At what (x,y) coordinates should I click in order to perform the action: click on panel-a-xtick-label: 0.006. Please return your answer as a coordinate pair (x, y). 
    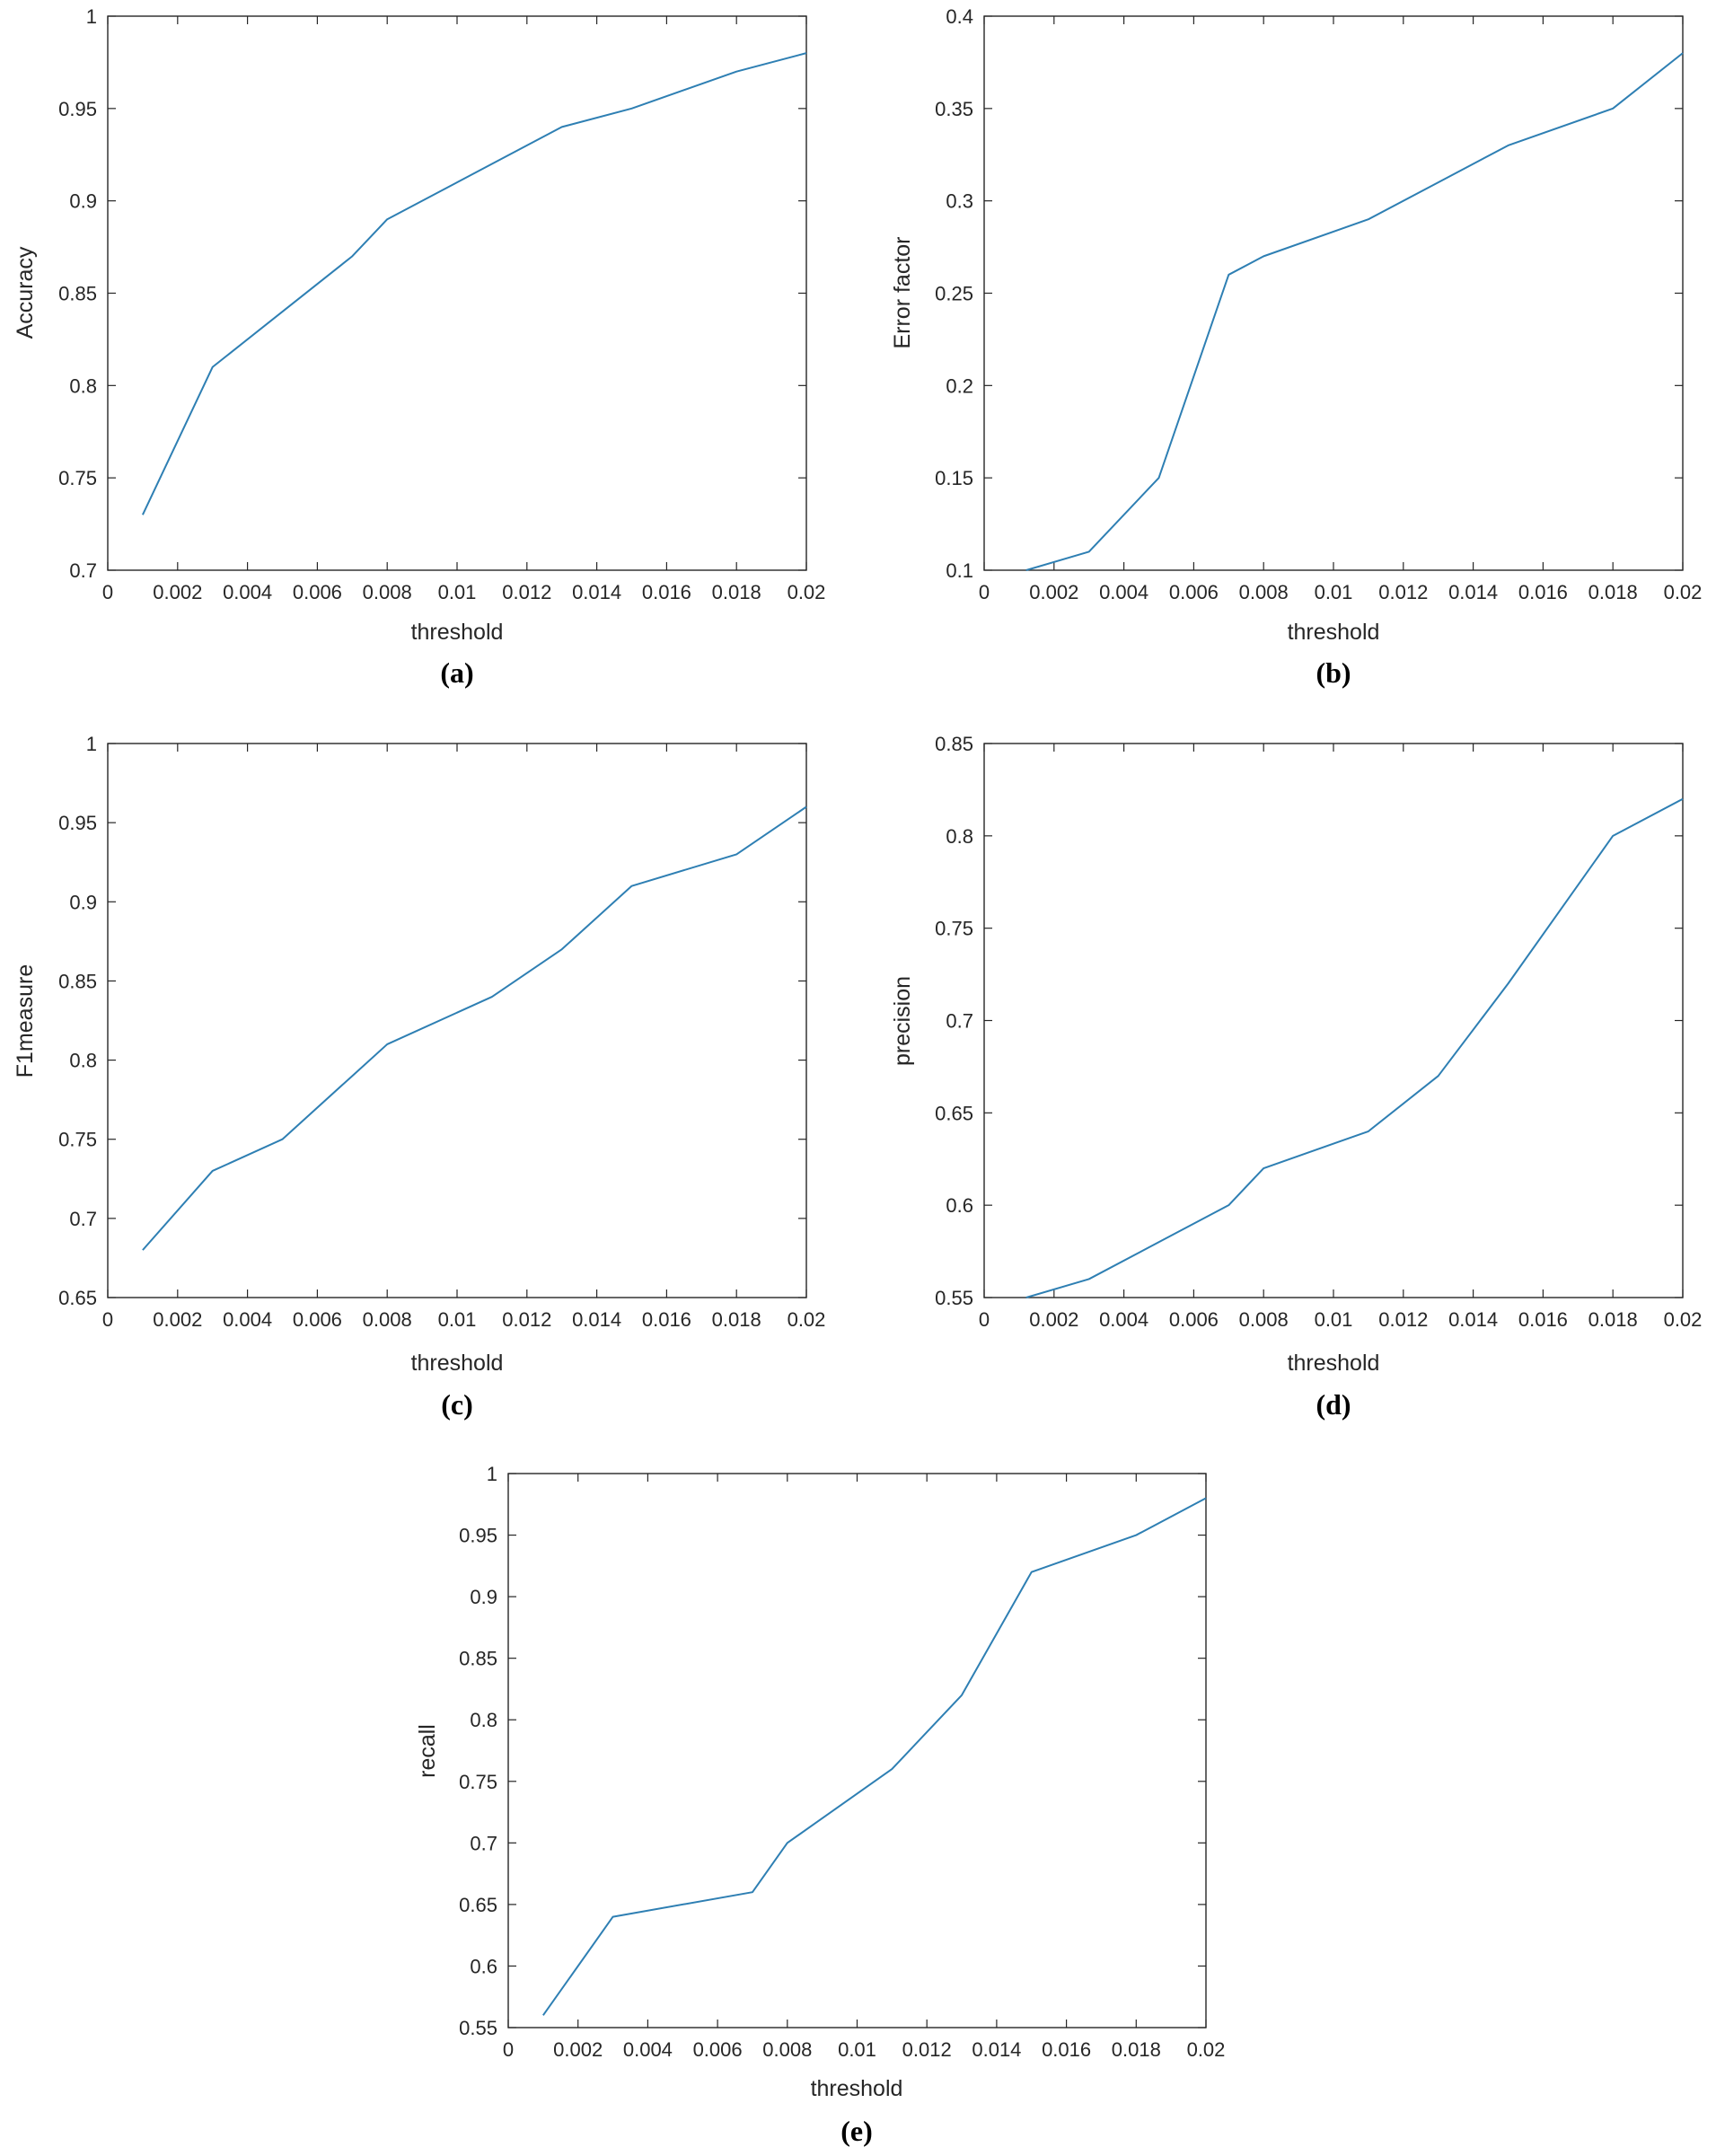
    Looking at the image, I should click on (317, 592).